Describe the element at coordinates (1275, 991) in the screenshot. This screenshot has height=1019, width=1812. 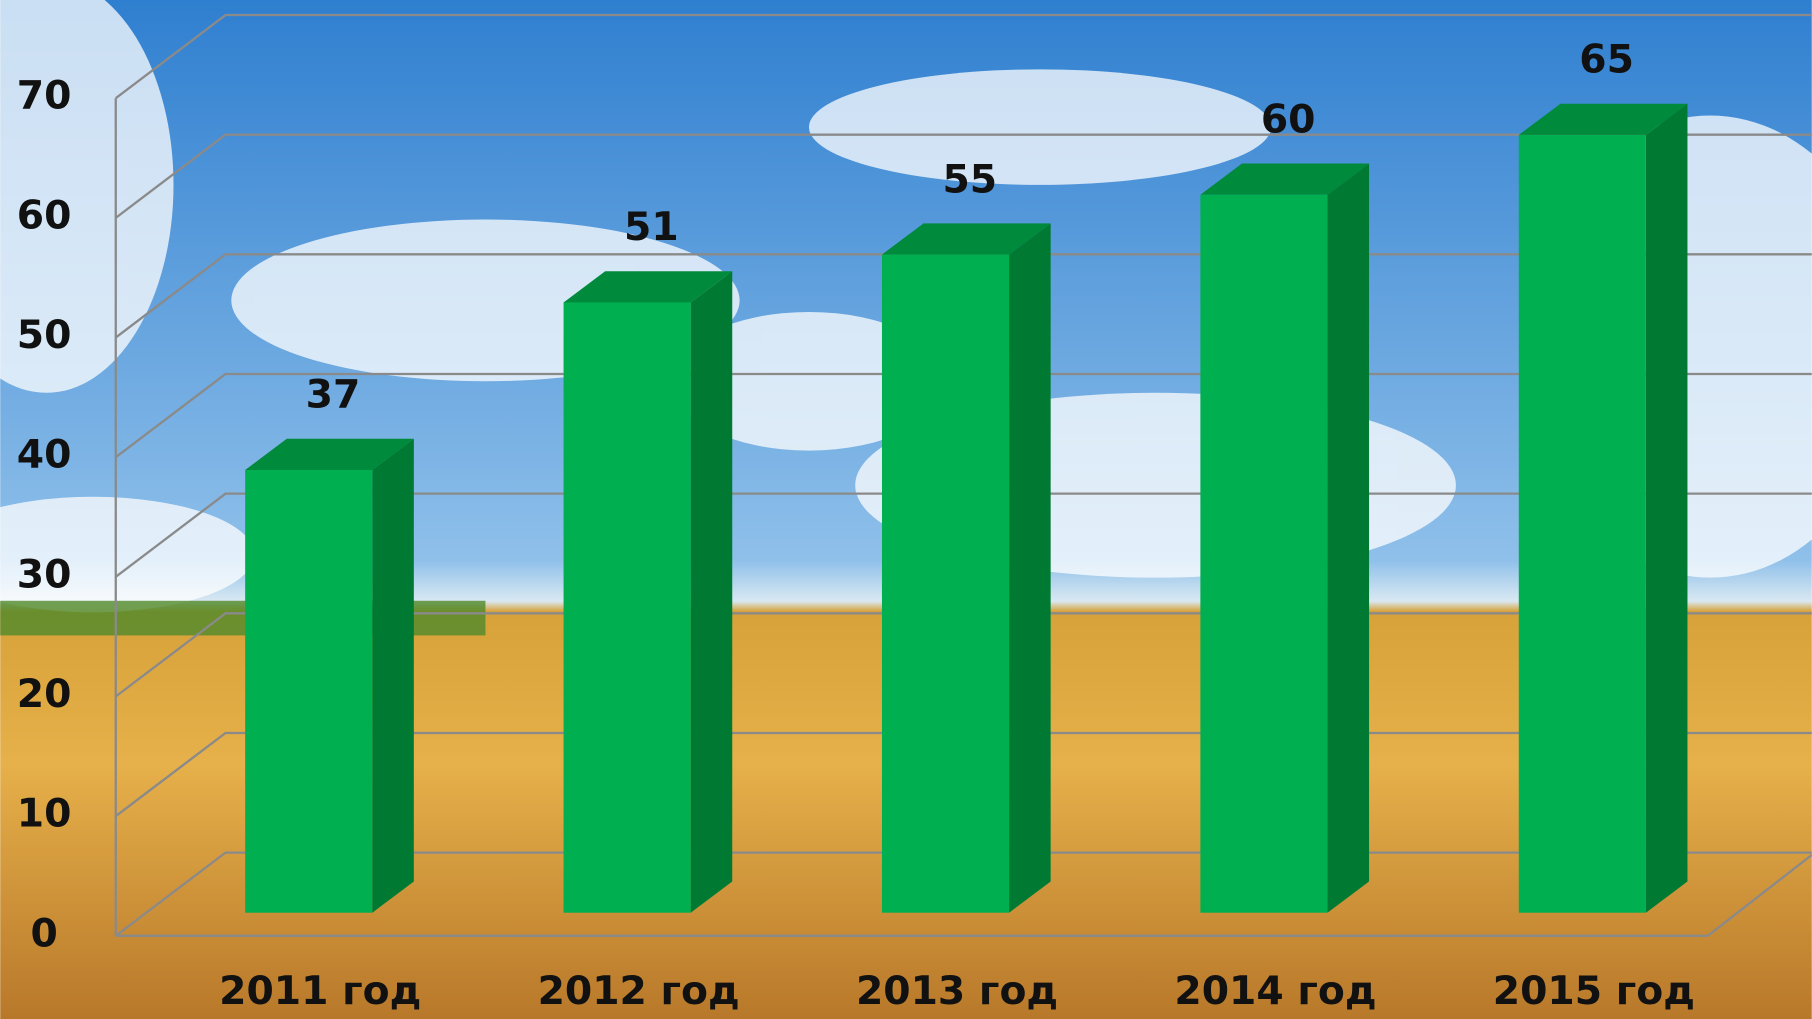
I see `x-tick-label: 2014 год` at that location.